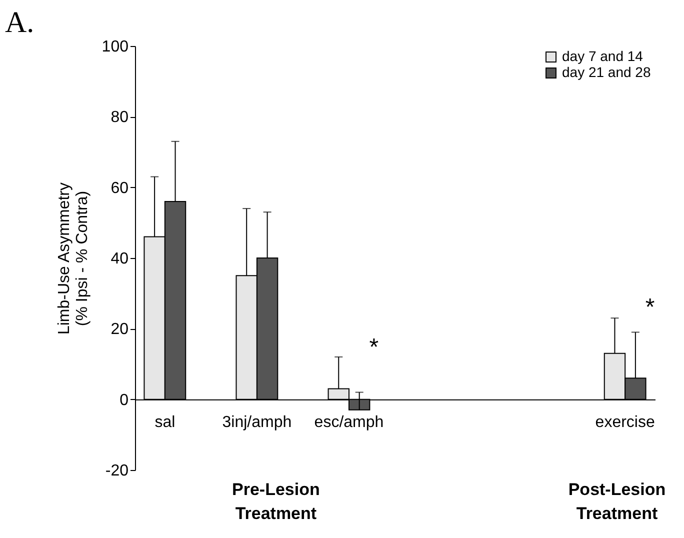  I want to click on text: Post-Lesion Treatment, so click(617, 502).